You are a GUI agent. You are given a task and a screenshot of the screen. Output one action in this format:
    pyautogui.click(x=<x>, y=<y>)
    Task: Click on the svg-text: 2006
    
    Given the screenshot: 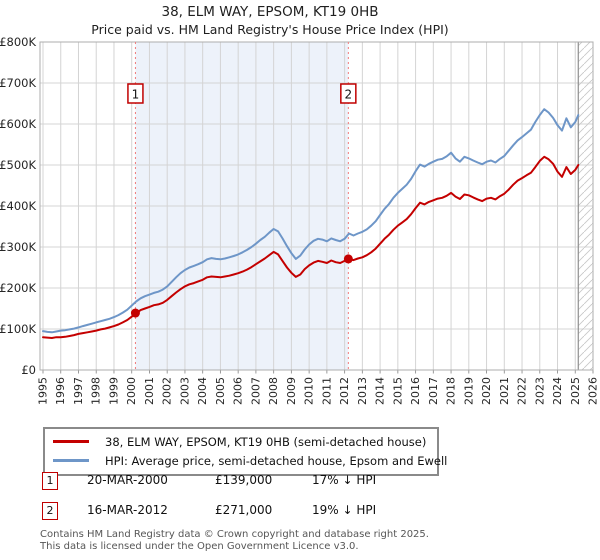 What is the action you would take?
    pyautogui.click(x=238, y=391)
    